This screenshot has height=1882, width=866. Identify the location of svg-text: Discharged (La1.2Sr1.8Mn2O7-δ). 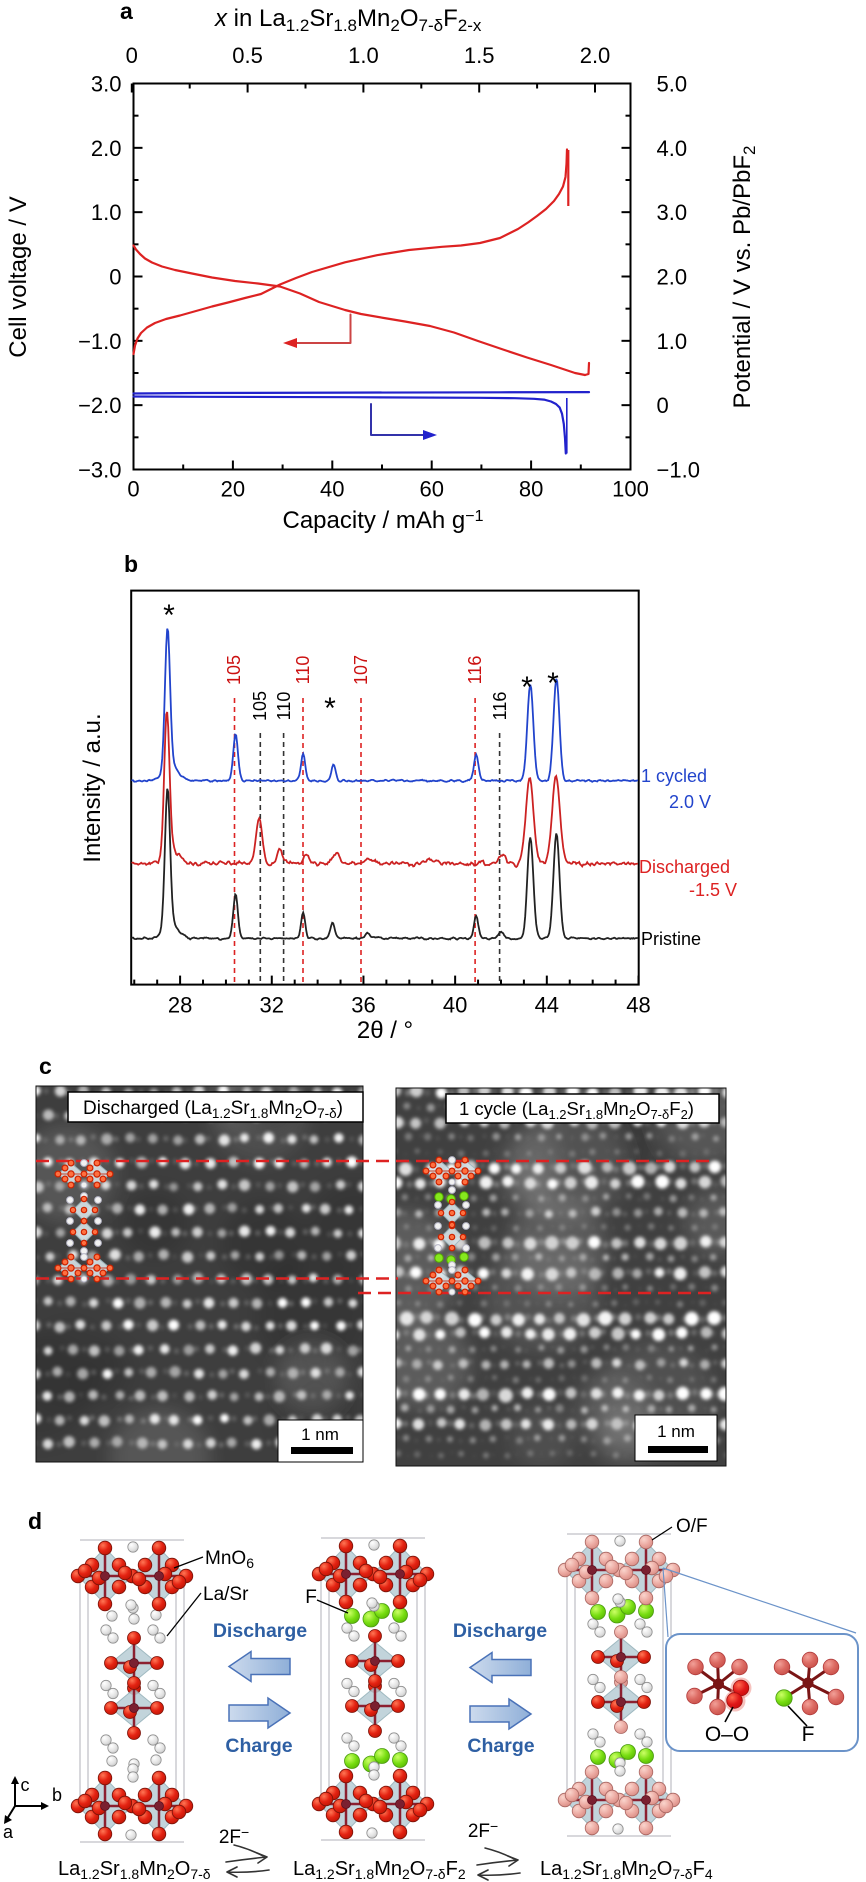
(213, 1109).